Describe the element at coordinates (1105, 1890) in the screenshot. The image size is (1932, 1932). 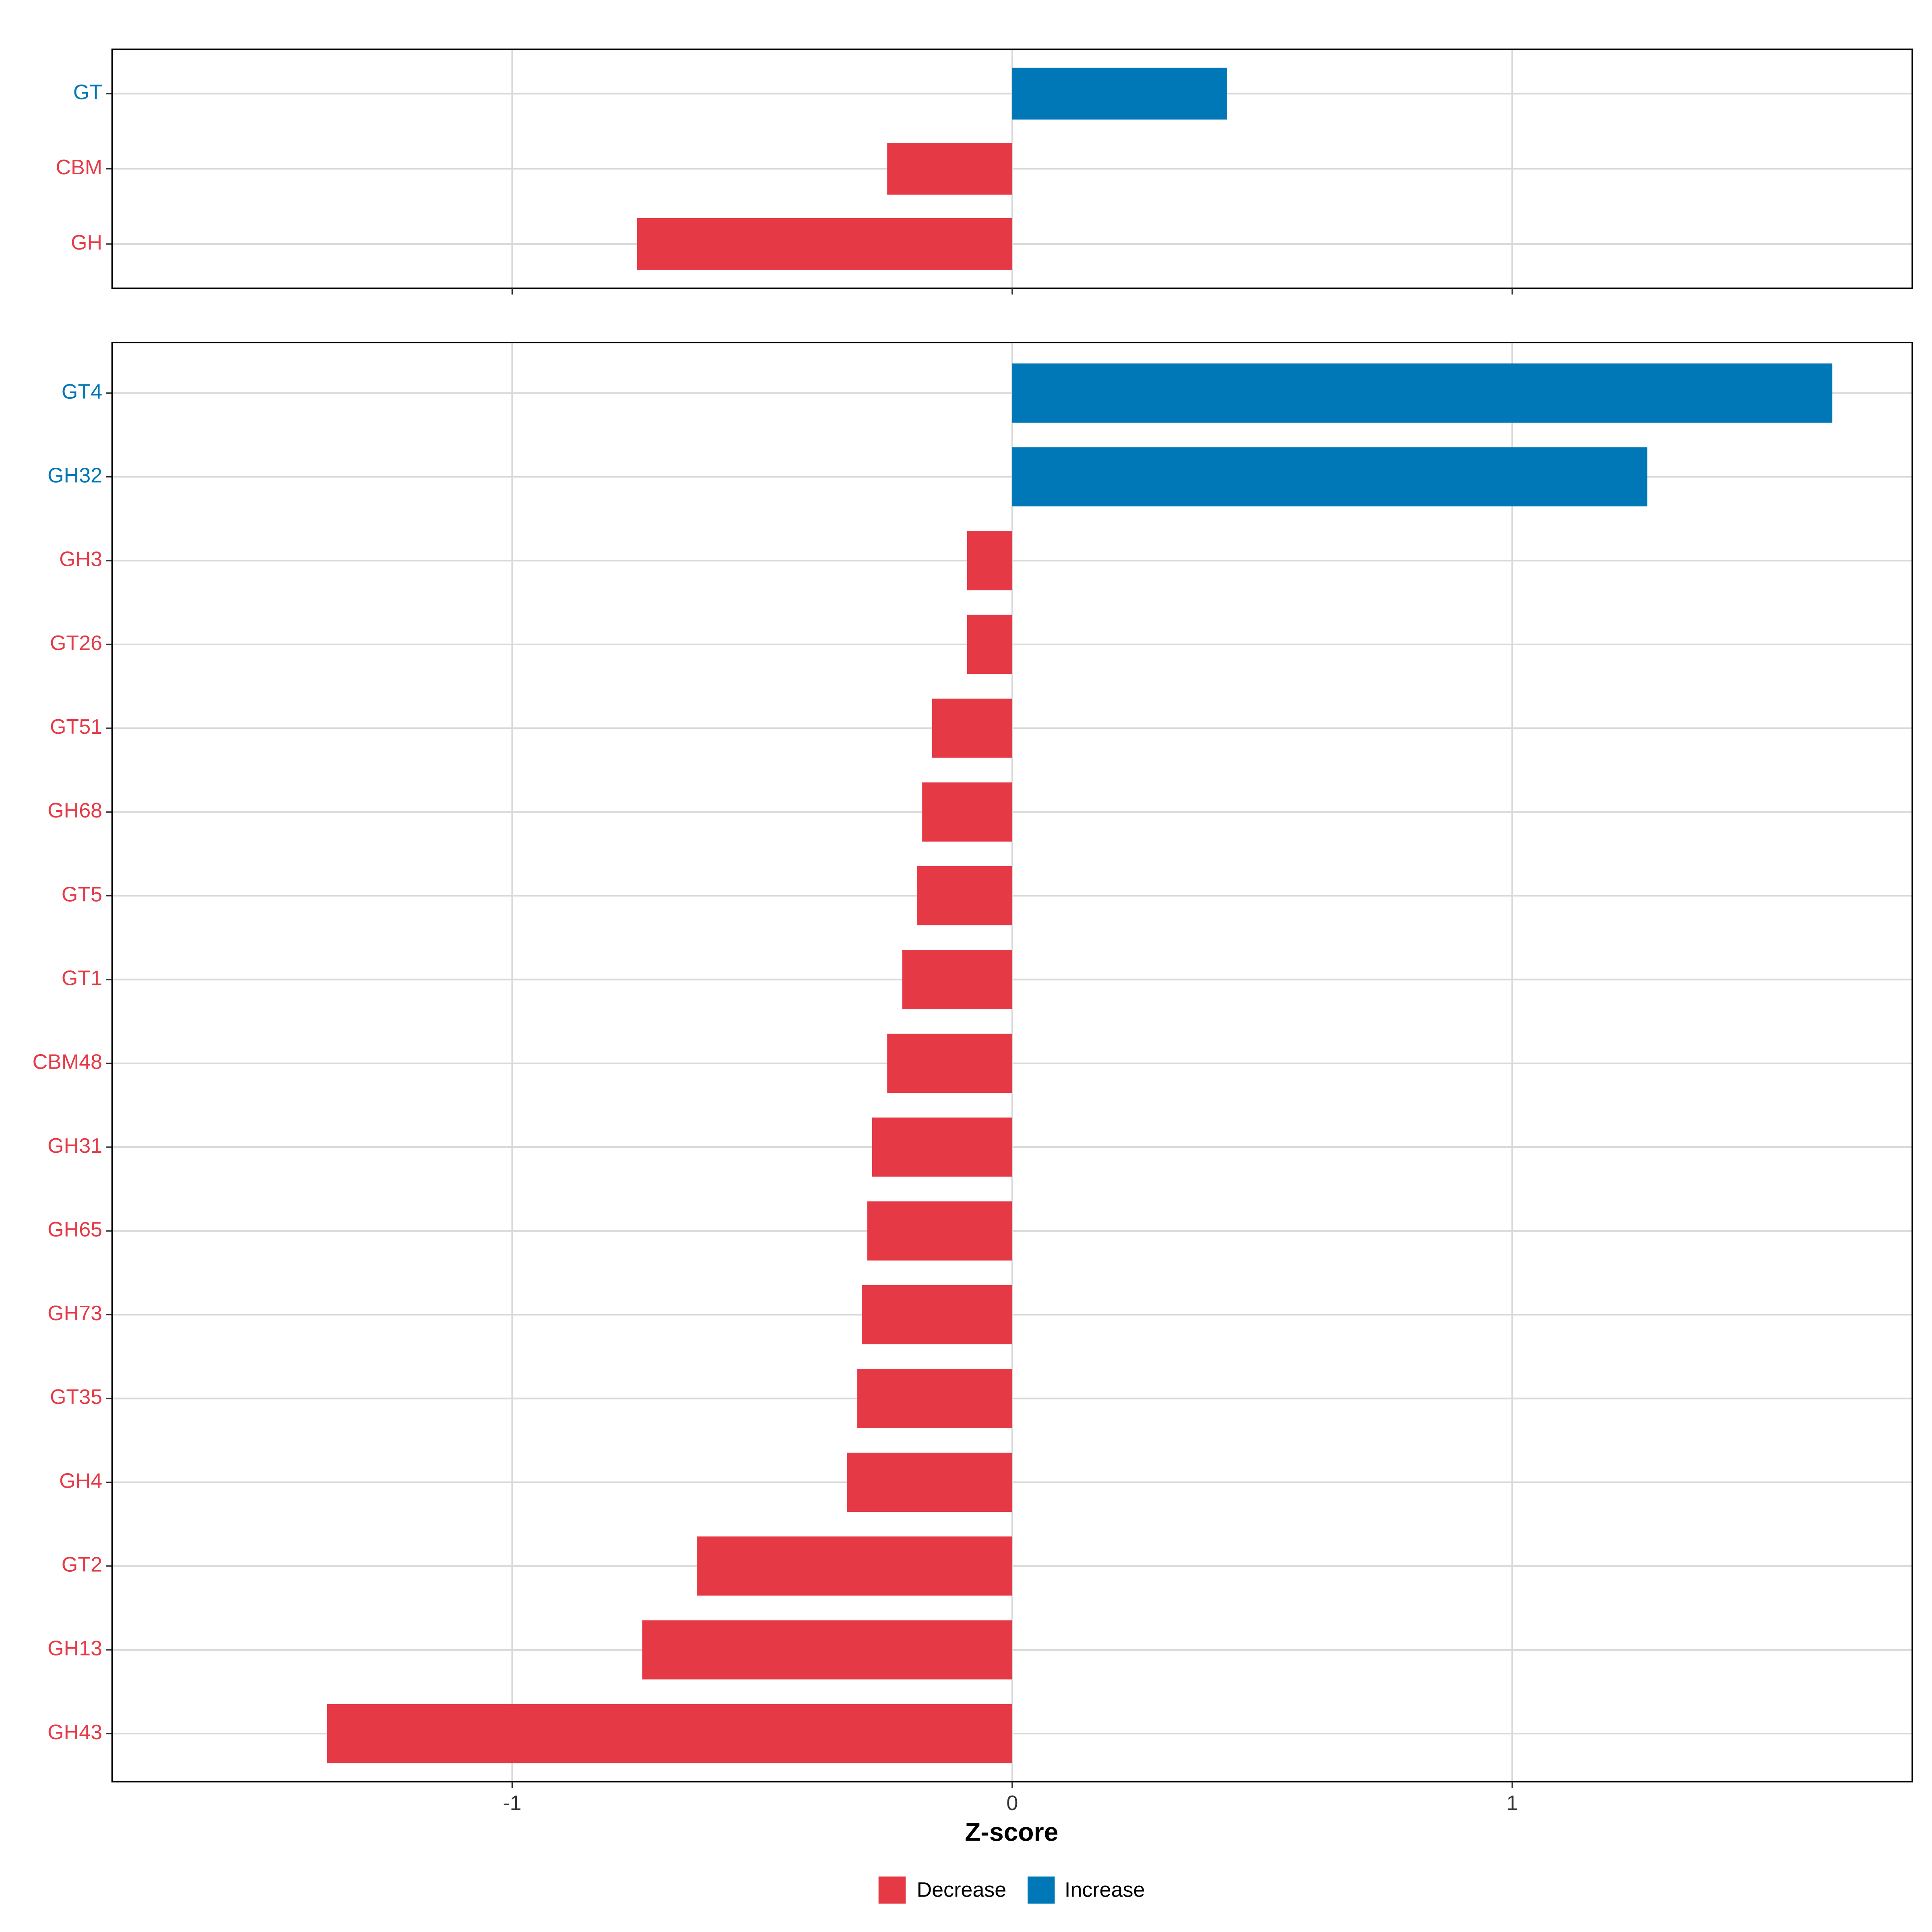
I see `legend-label-increase: Increase` at that location.